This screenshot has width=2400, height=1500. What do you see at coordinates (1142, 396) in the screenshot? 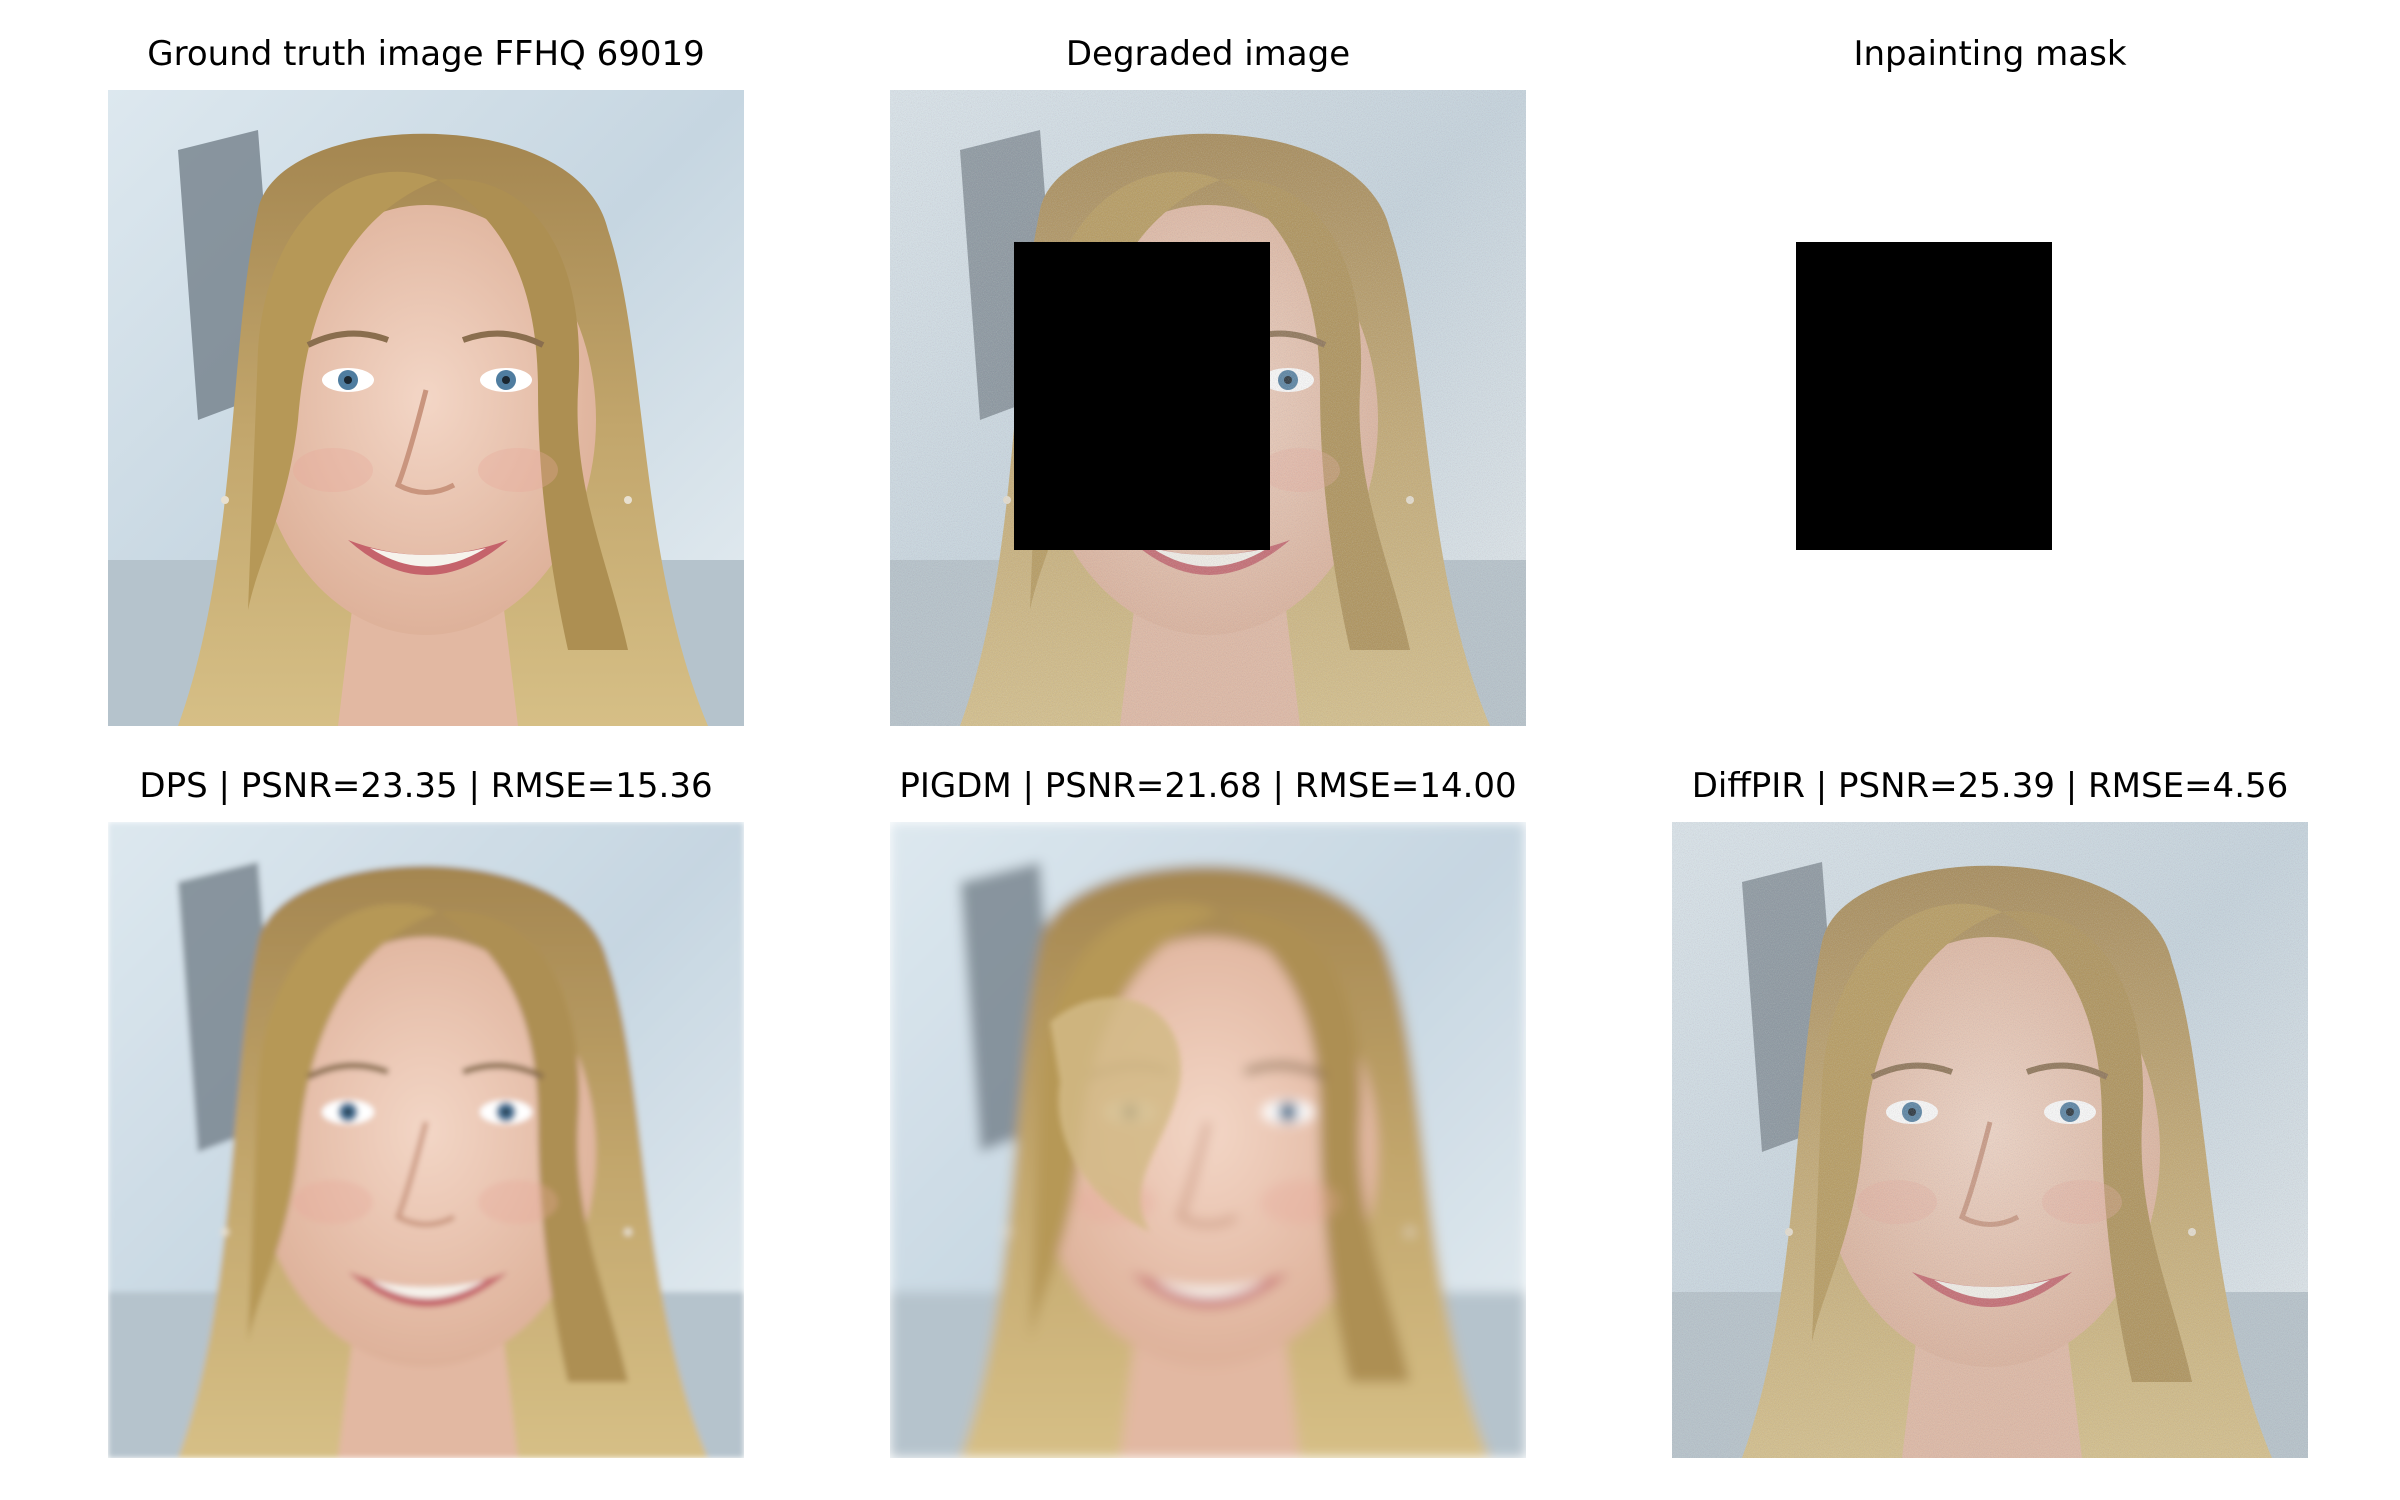
I see `occlusion-box` at bounding box center [1142, 396].